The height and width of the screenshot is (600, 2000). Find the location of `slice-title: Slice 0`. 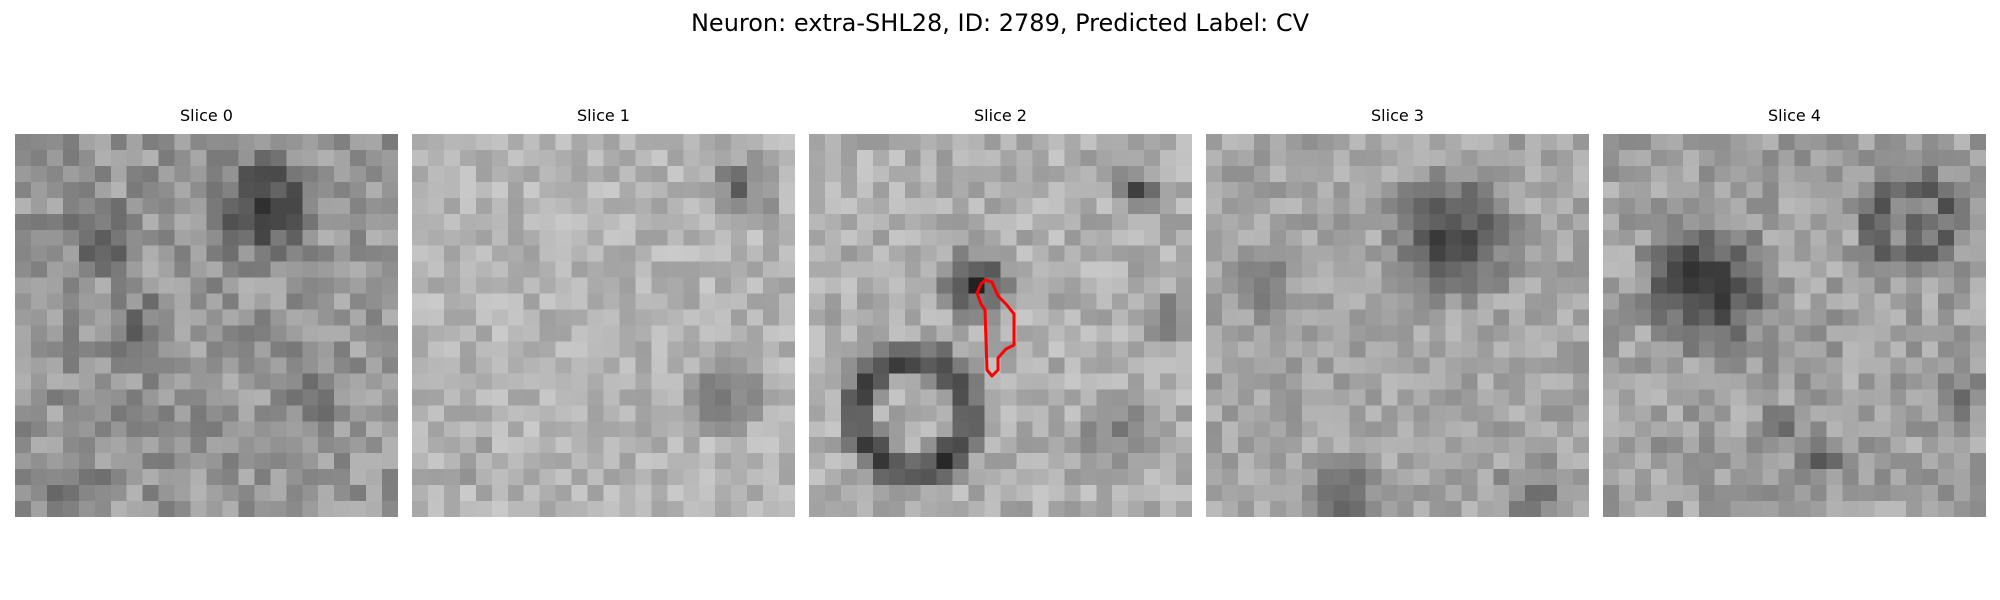

slice-title: Slice 0 is located at coordinates (206, 115).